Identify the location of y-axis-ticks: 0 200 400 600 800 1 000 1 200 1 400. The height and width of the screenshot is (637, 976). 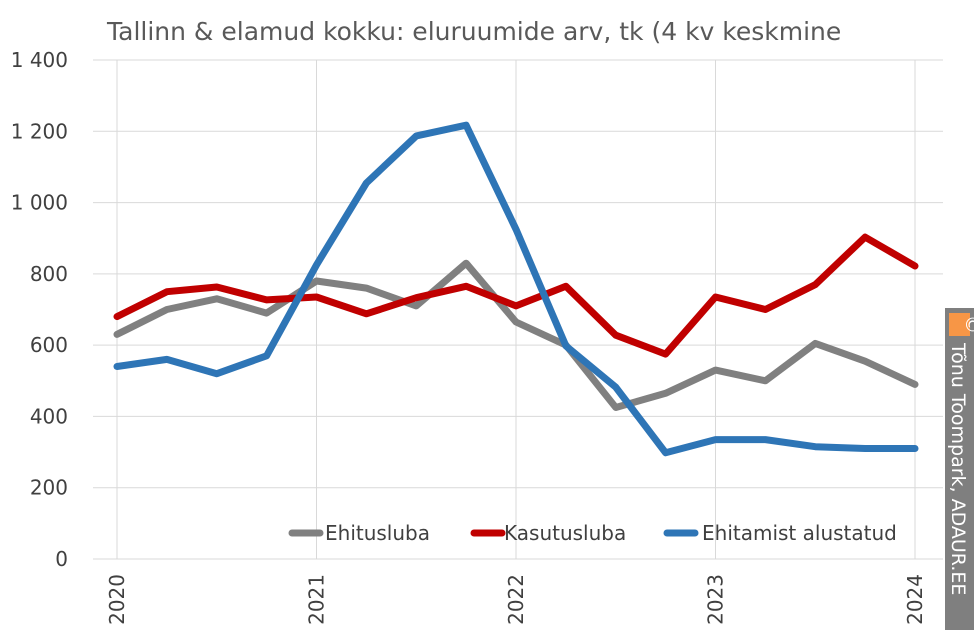
(39, 309).